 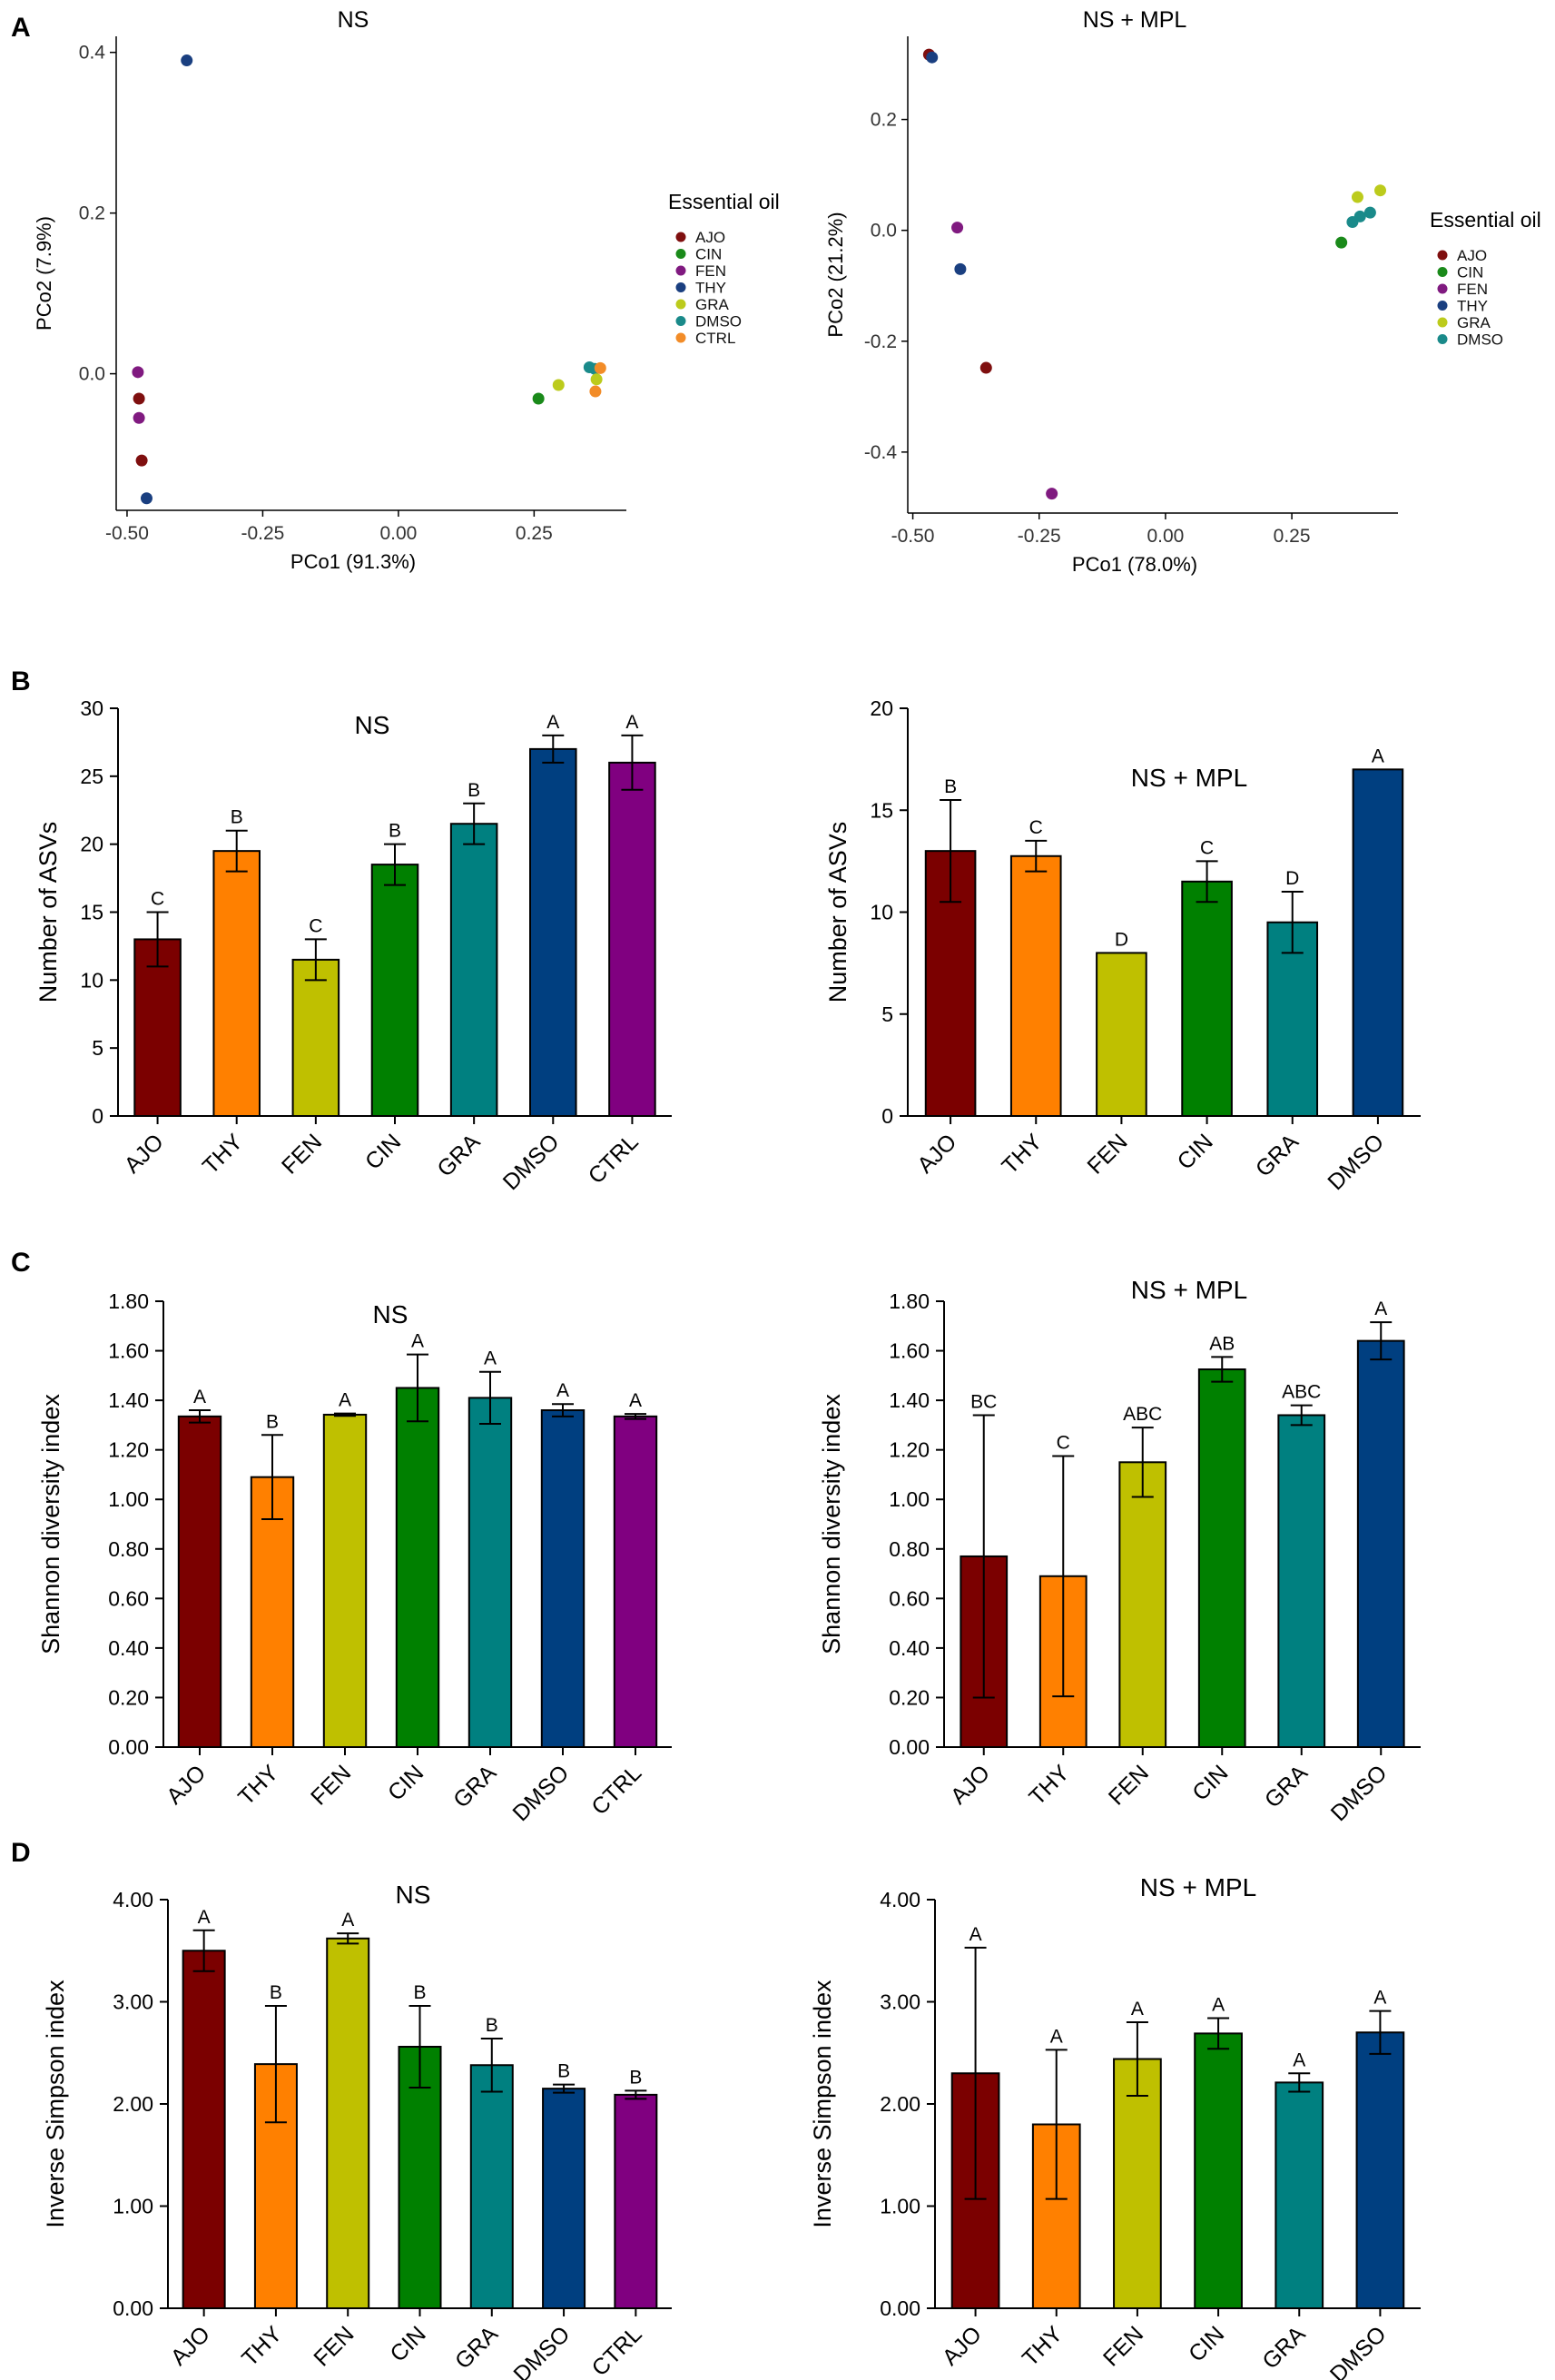 I want to click on legend-label: THY, so click(x=710, y=288).